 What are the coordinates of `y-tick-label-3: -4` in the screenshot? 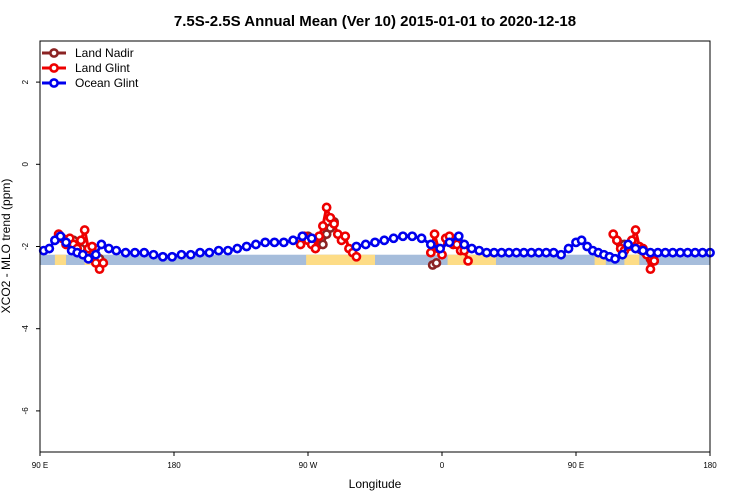 It's located at (25, 329).